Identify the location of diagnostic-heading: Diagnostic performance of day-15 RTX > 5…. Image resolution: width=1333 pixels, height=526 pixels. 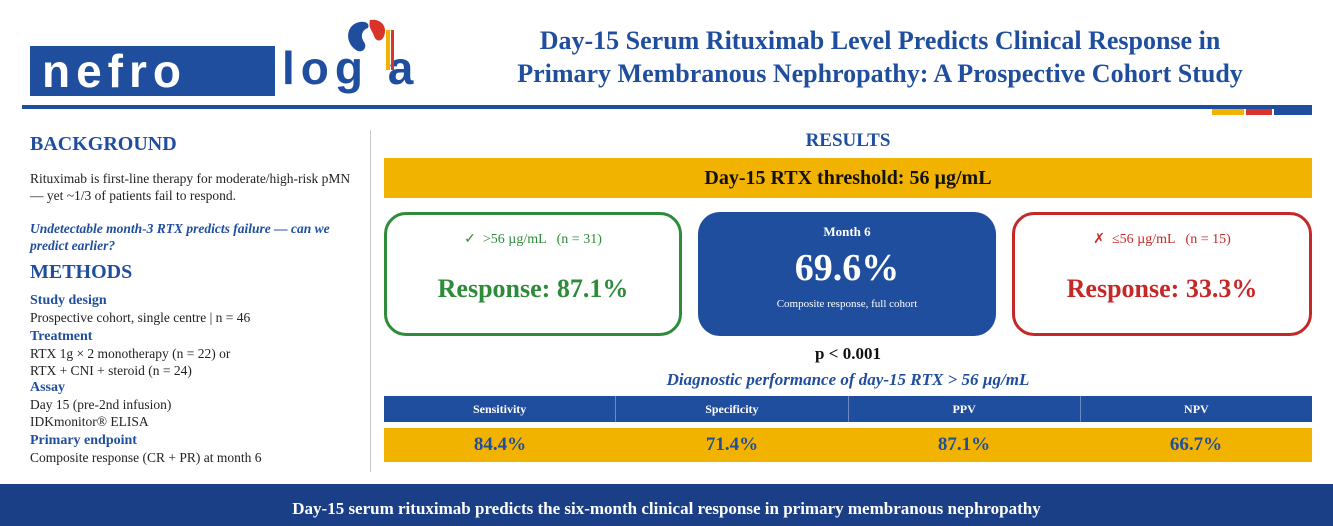
(848, 379).